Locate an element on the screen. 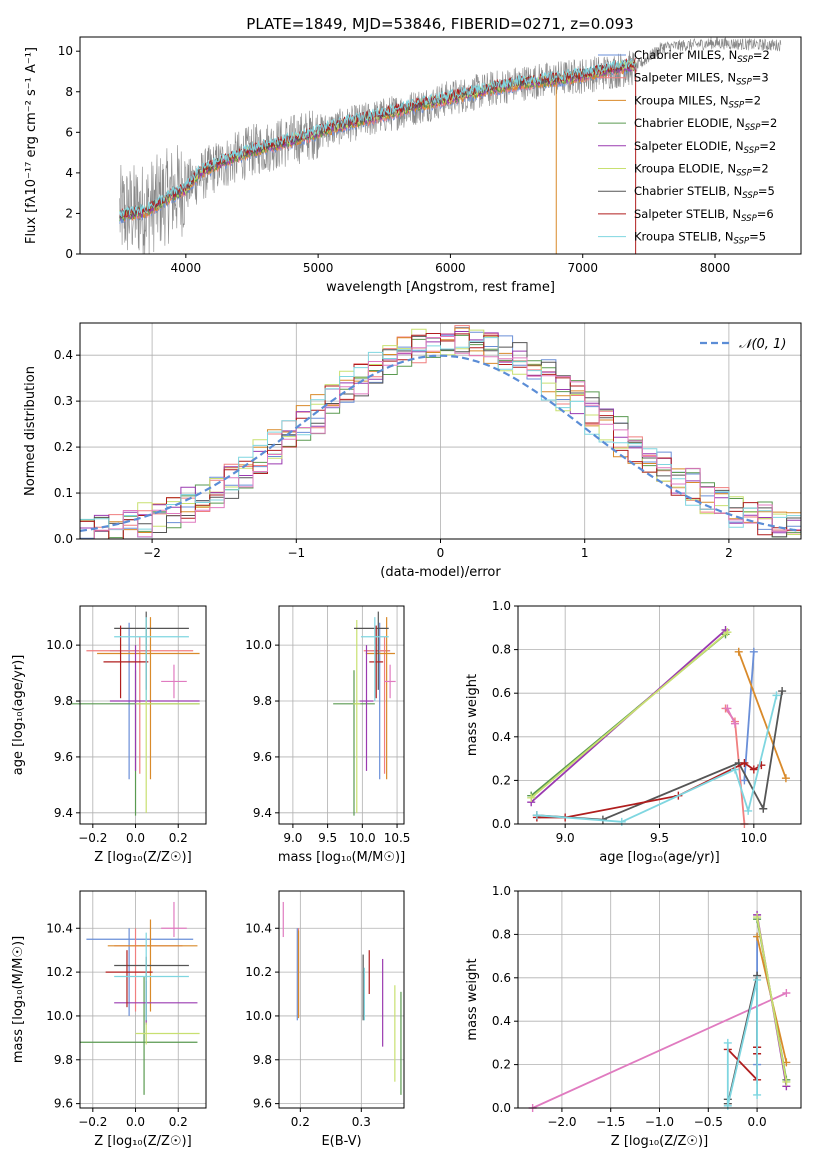 The width and height of the screenshot is (819, 1170). model-spectrum-chabrier_miles is located at coordinates (377, 143).